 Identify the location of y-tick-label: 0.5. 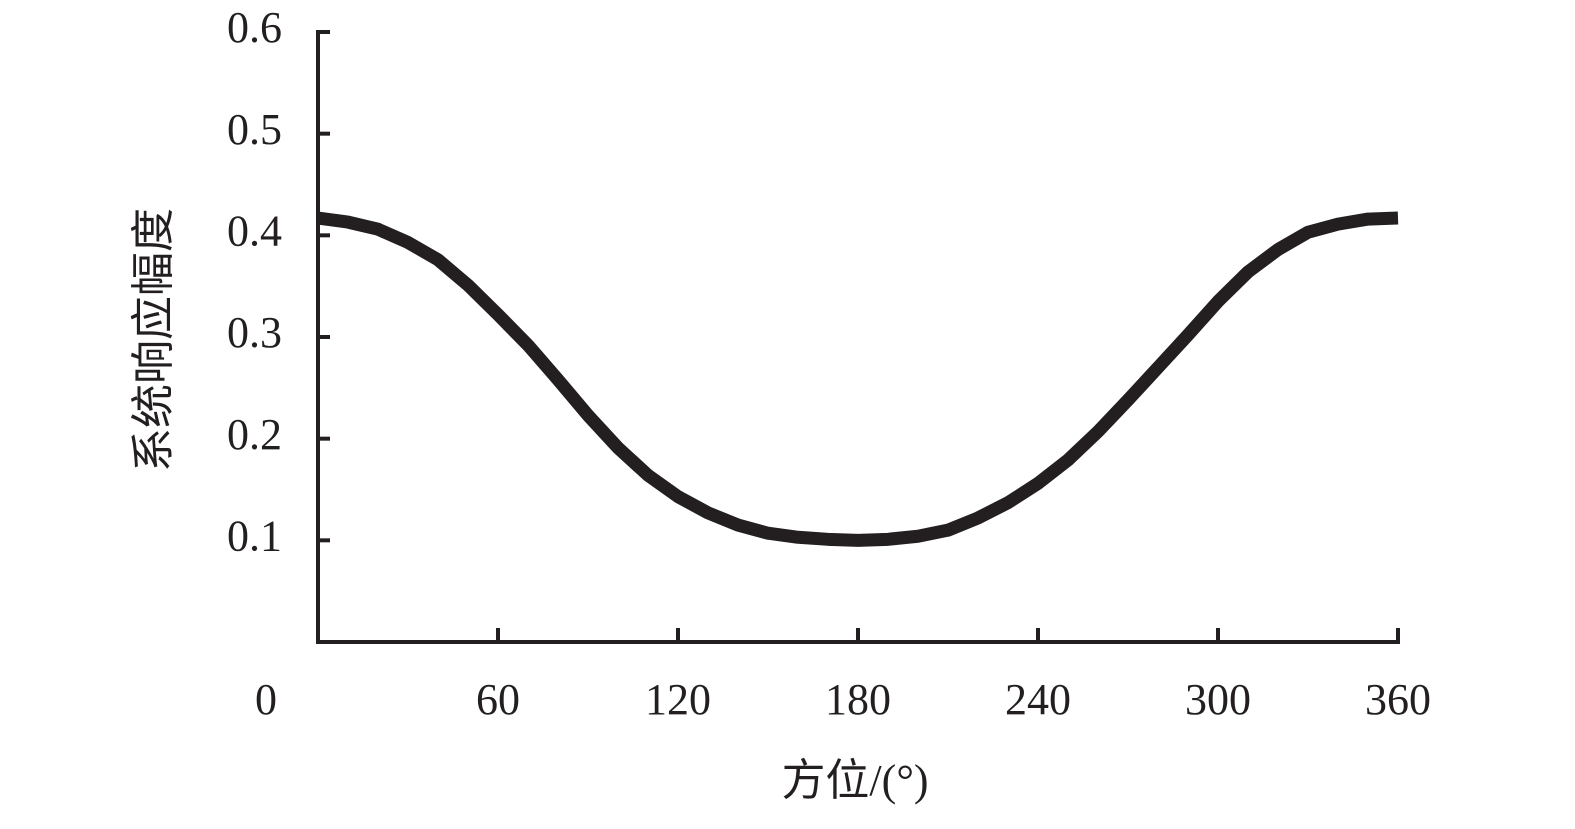
(254, 129).